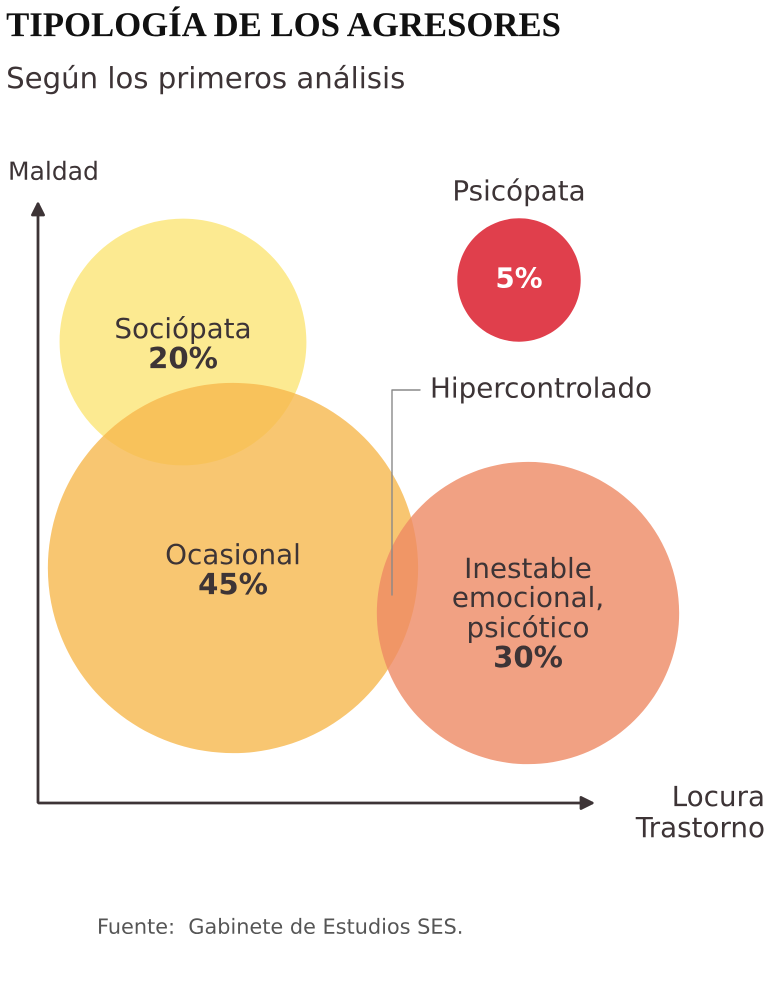 Image resolution: width=768 pixels, height=998 pixels. I want to click on text: Según los primeros análisis, so click(206, 79).